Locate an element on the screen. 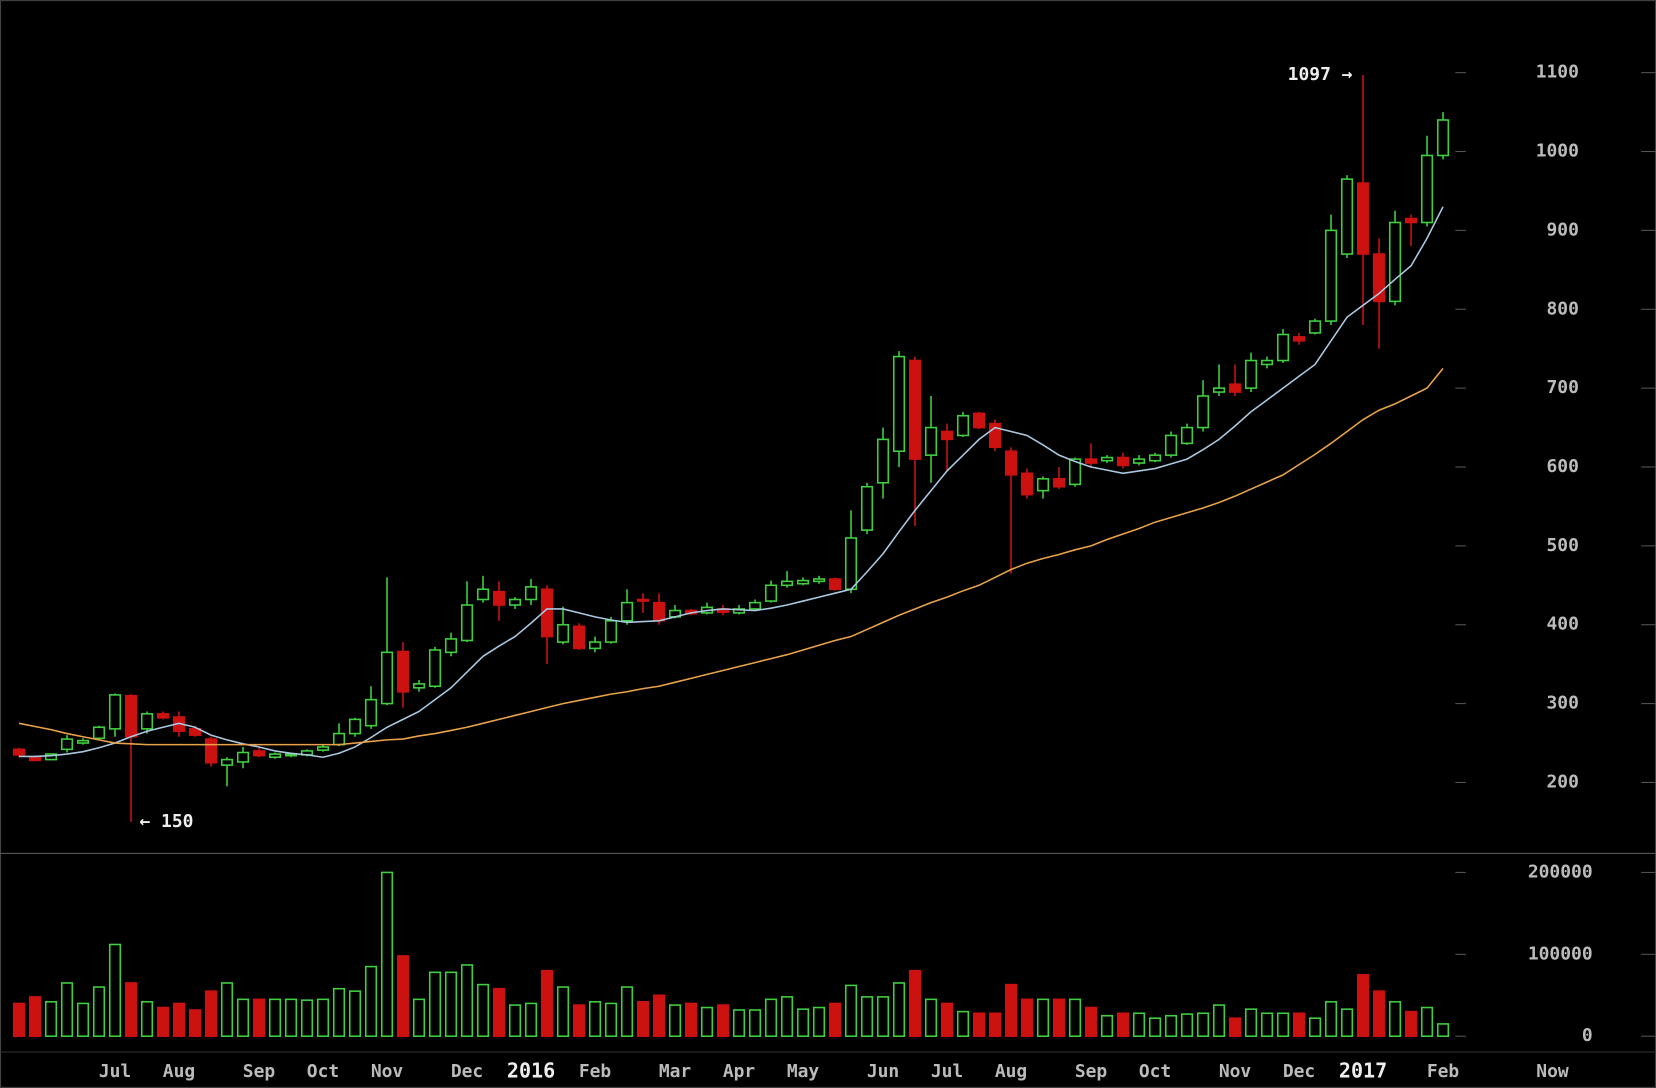  x-tick-label: 2016 is located at coordinates (531, 1071).